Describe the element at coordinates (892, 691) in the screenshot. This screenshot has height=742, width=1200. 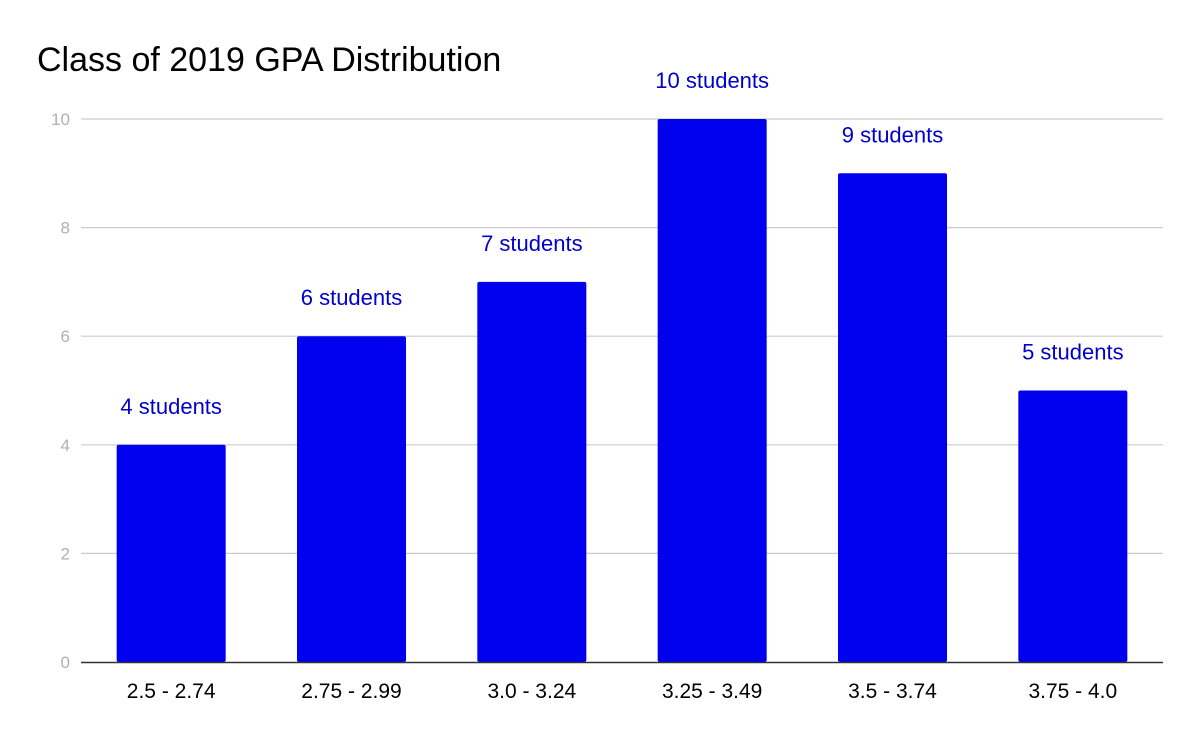
I see `x-tick-label: 3.5 - 3.74` at that location.